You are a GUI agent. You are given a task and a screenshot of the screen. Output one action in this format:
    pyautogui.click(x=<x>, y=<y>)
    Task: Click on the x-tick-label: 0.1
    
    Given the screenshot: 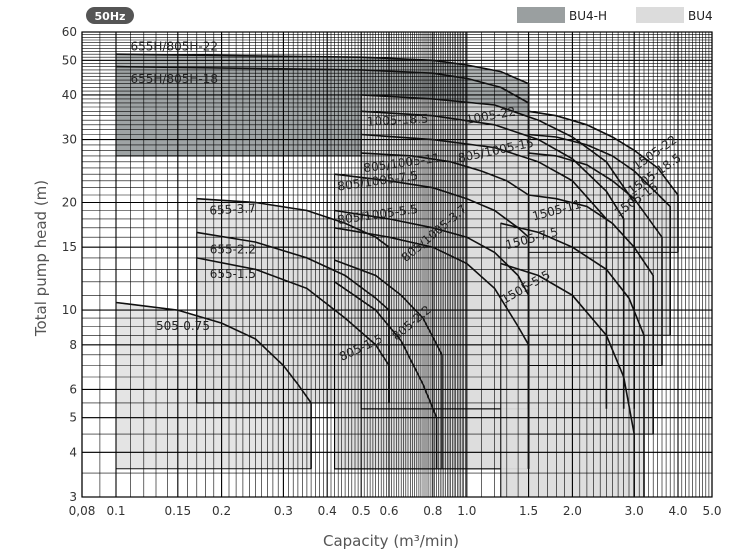 What is the action you would take?
    pyautogui.click(x=115, y=511)
    